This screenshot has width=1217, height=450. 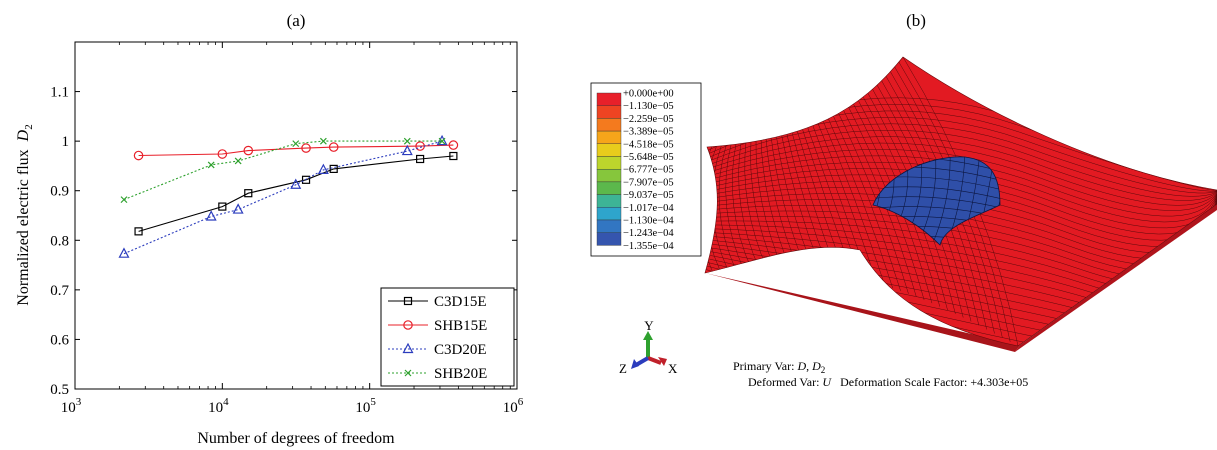 I want to click on x-tick-label: 10⁴, so click(x=218, y=406).